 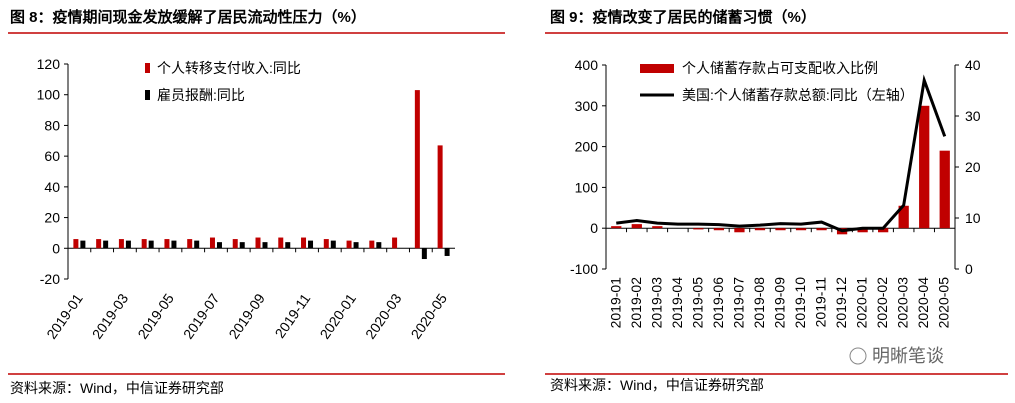 What do you see at coordinates (587, 106) in the screenshot?
I see `y-tick-label: 300` at bounding box center [587, 106].